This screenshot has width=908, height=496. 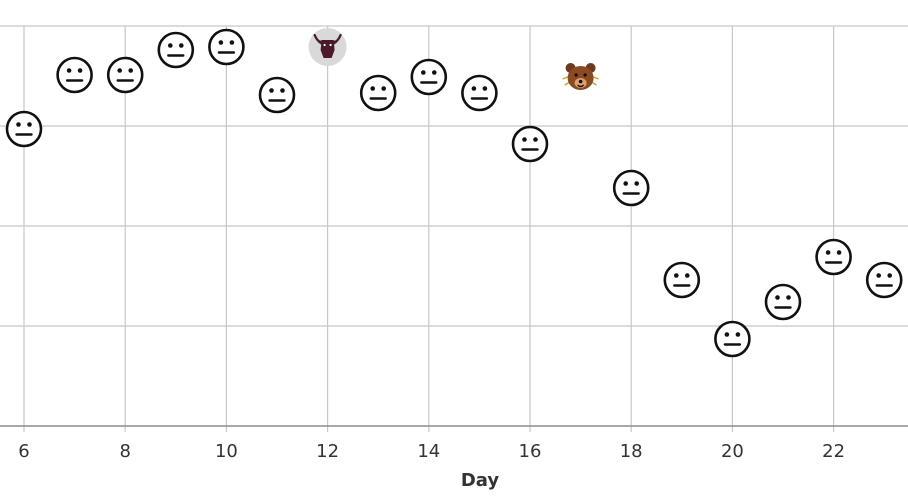 I want to click on bear-nose, so click(x=580, y=81).